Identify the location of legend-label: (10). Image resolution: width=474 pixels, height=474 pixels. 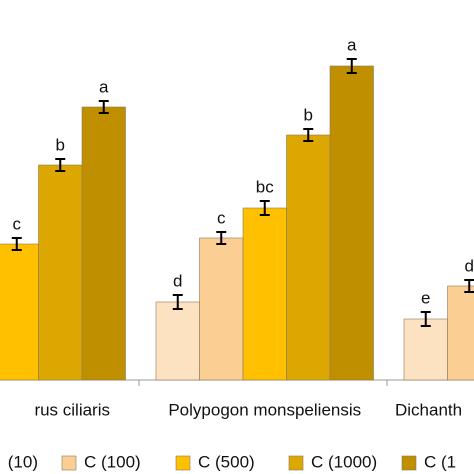
(23, 461).